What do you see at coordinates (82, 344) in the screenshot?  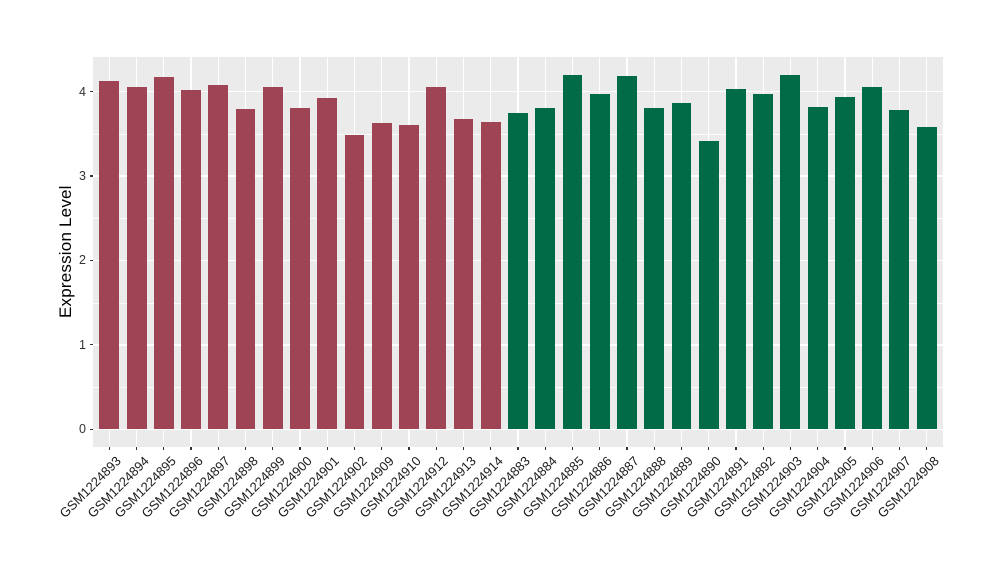 I see `y-tick-label: 1` at bounding box center [82, 344].